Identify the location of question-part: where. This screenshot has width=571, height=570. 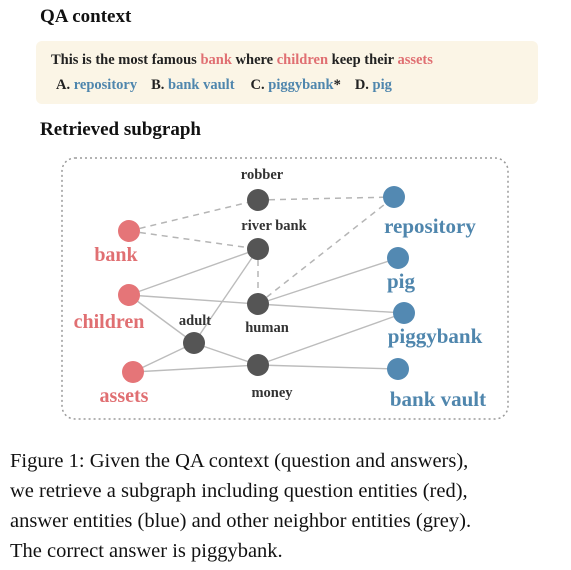
(254, 60).